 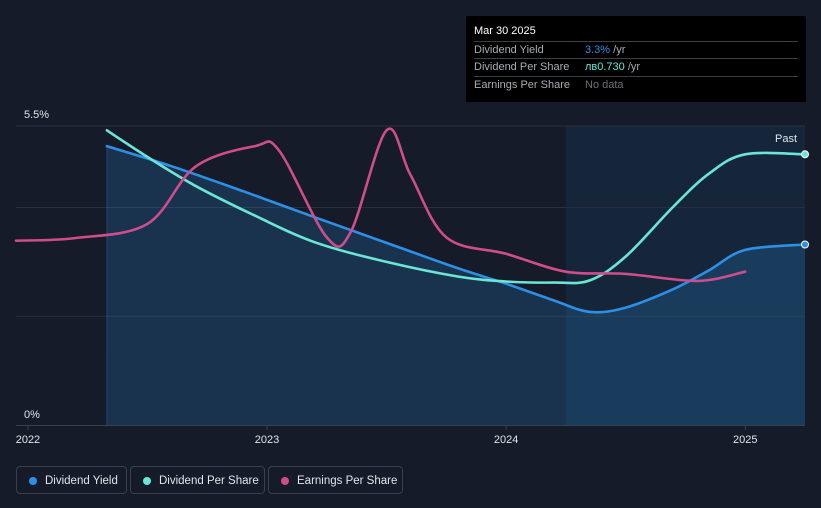 I want to click on y-axis-label-top: 5.5%, so click(x=36, y=115).